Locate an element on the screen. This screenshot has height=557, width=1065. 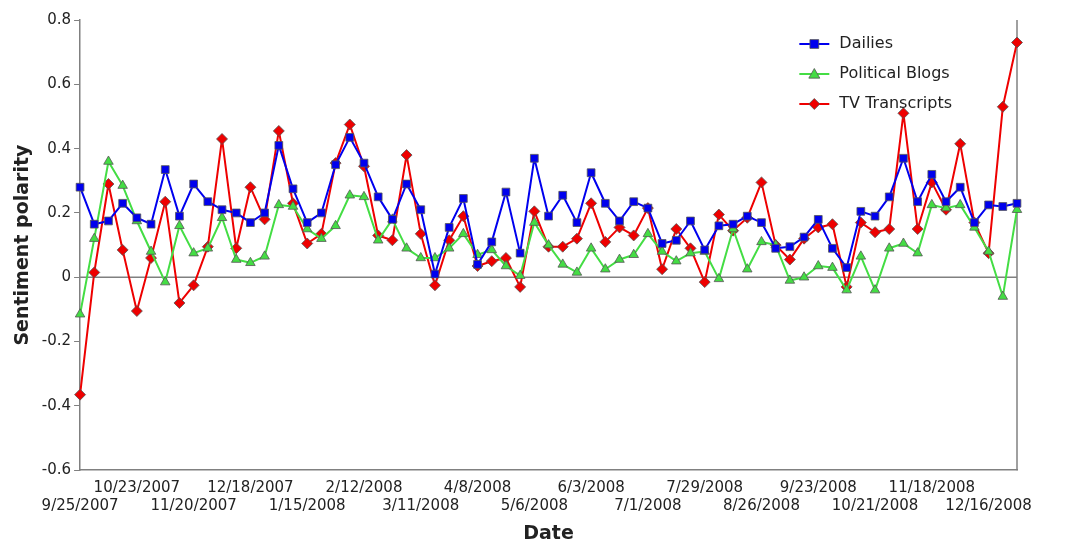
legend-label: TV Transcripts is located at coordinates (895, 103).